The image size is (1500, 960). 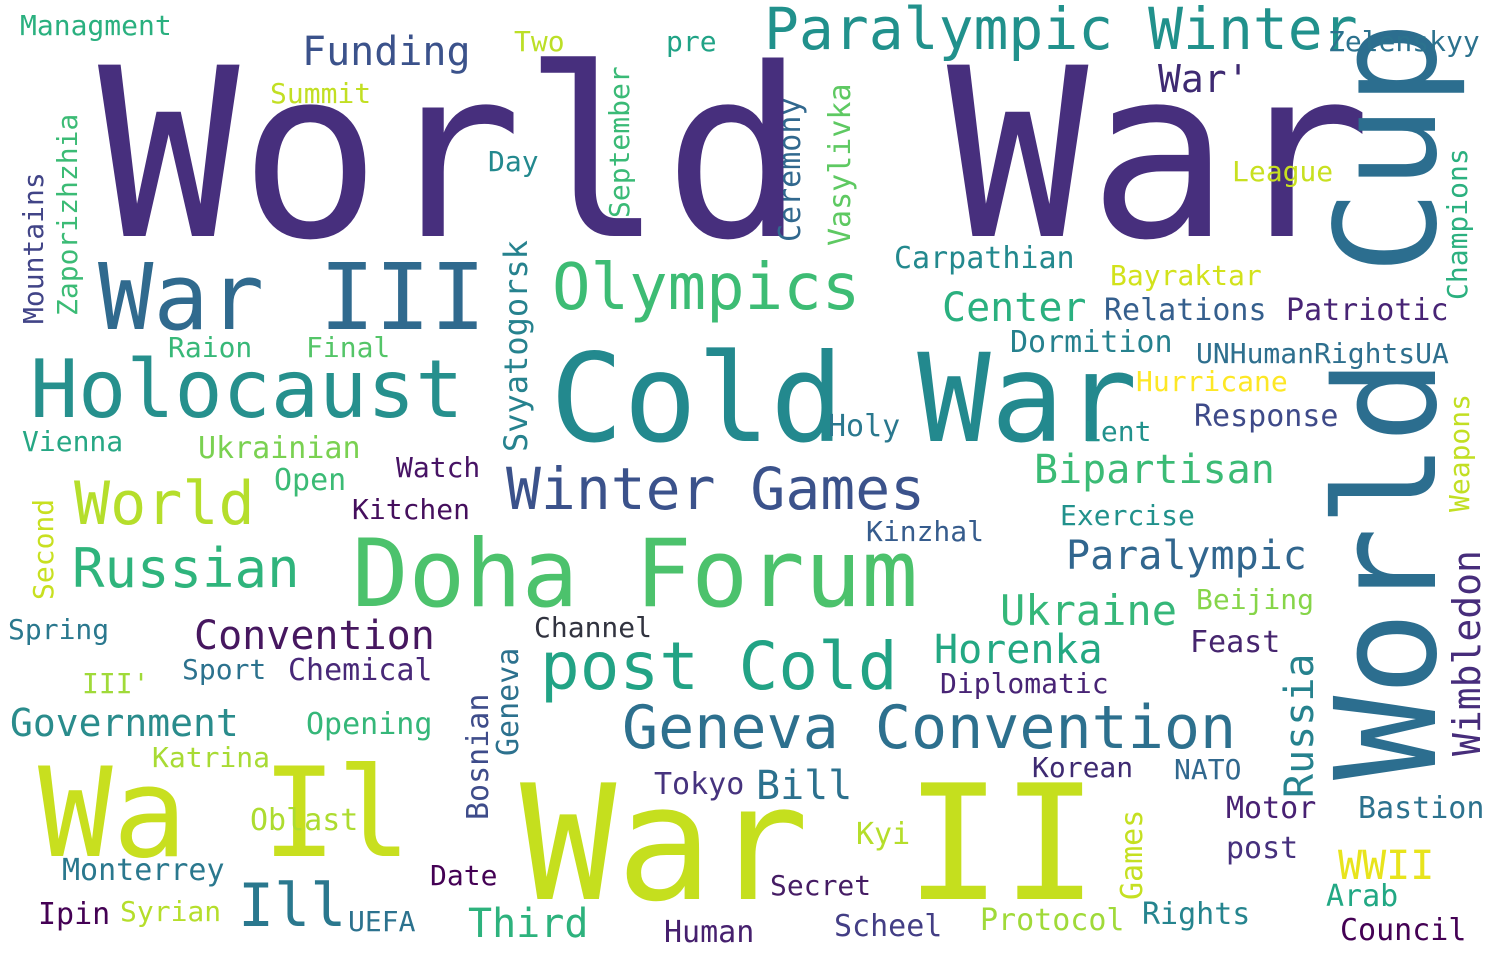 I want to click on word-mountains: Mountains, so click(x=33, y=248).